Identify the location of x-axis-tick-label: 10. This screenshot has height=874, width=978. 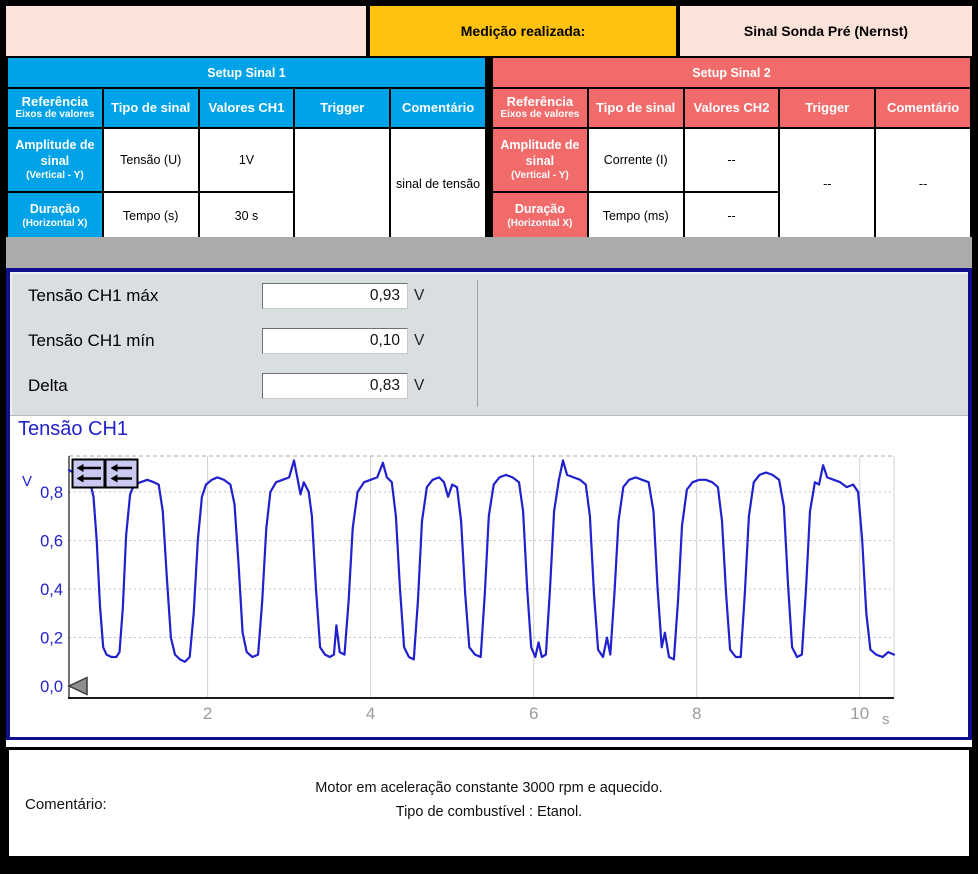
(859, 713).